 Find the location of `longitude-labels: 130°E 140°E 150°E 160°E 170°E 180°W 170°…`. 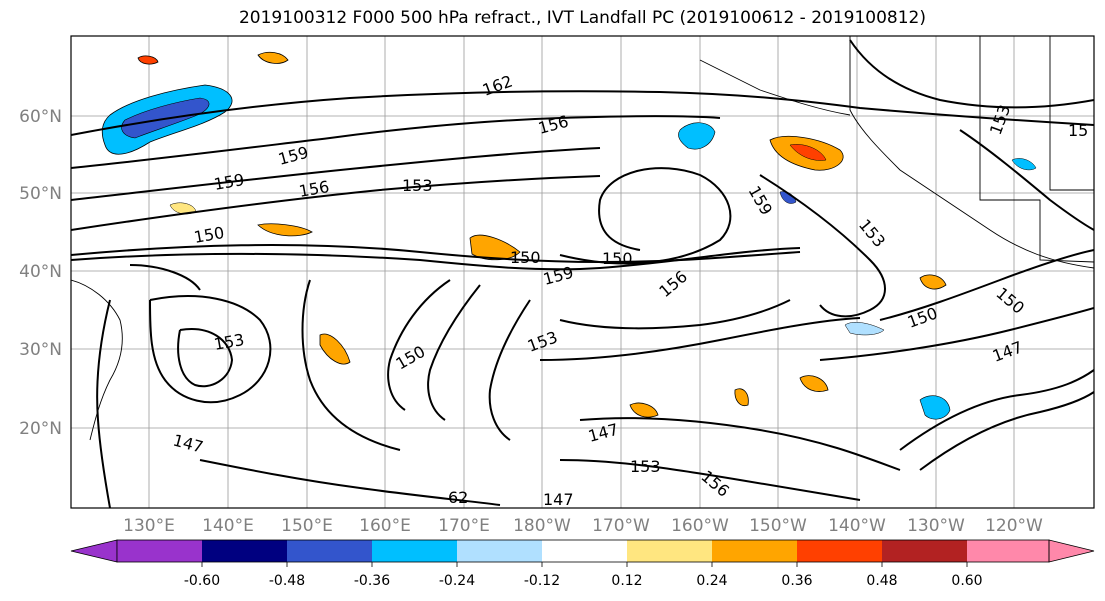

longitude-labels: 130°E 140°E 150°E 160°E 170°E 180°W 170°… is located at coordinates (583, 526).